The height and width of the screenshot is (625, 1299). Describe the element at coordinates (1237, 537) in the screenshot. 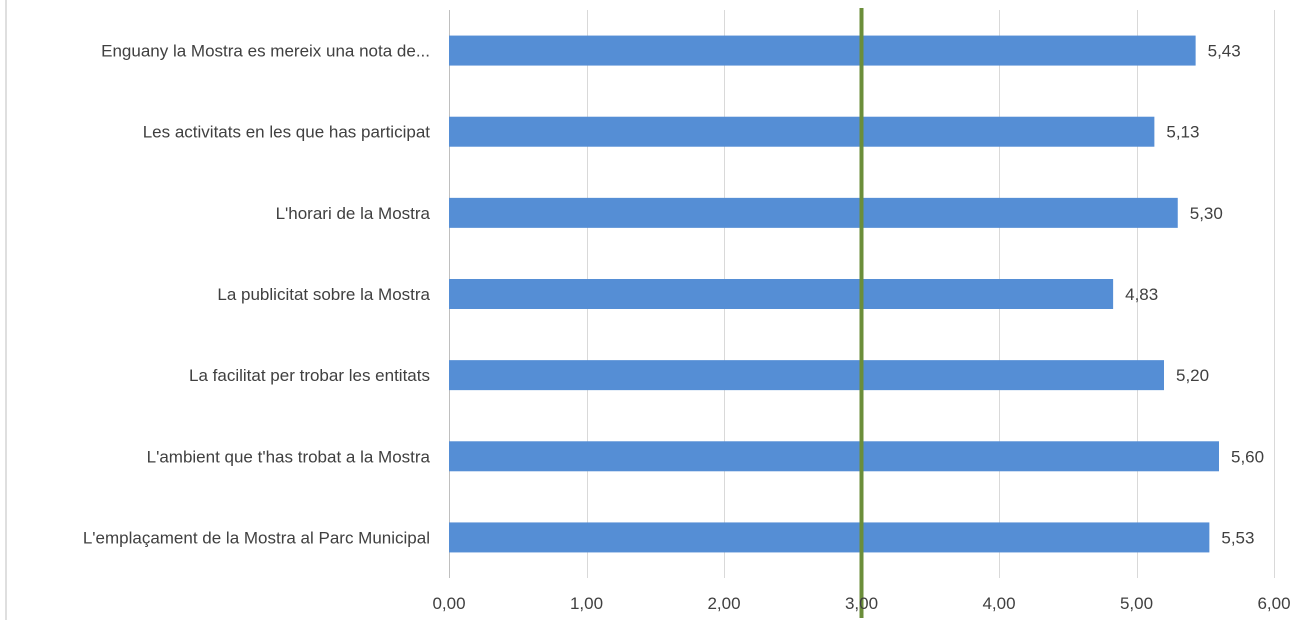

I see `data-label: 5,53` at that location.